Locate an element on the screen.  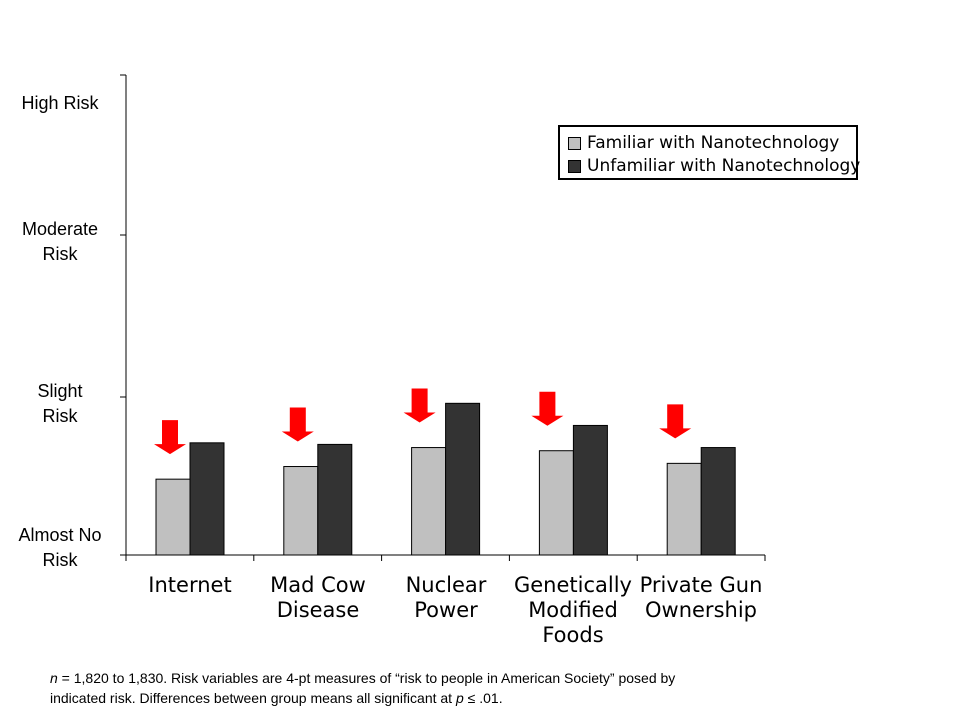
arrows-group is located at coordinates (423, 421).